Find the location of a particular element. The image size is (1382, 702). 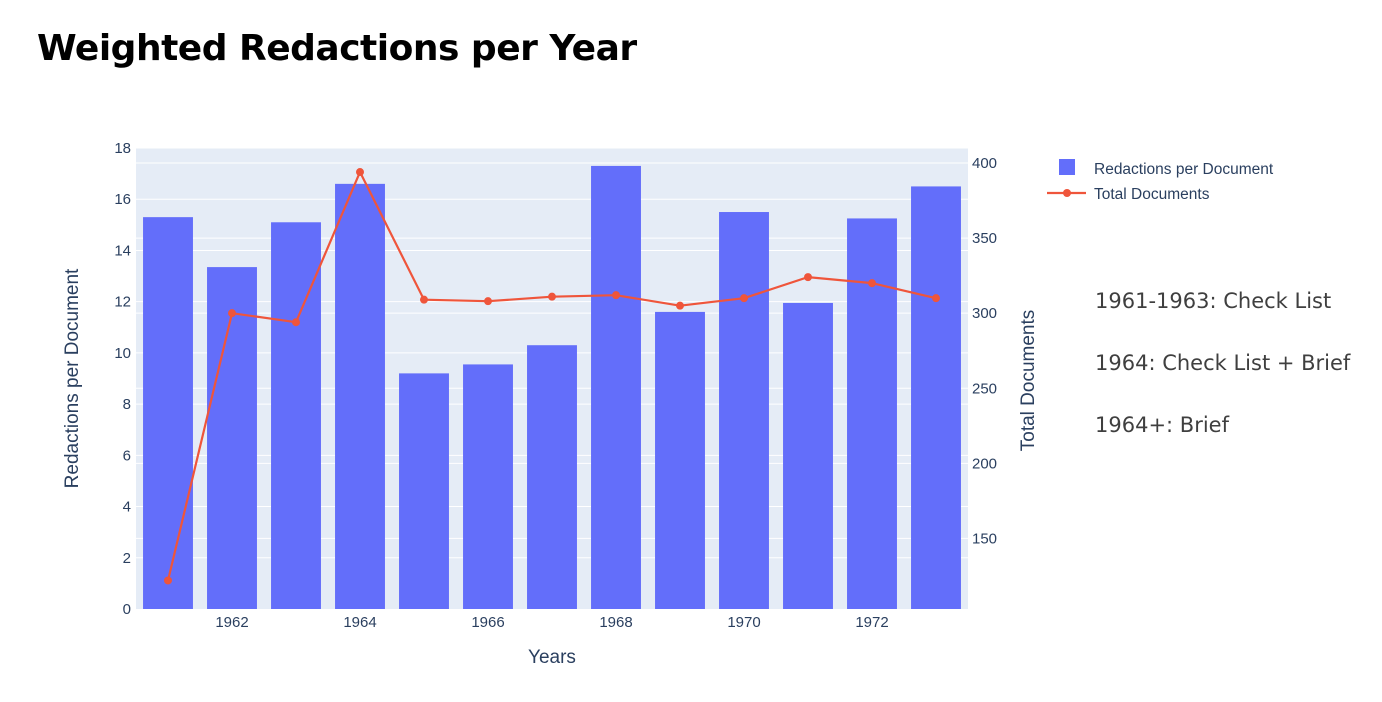

y-axis-right: 150 200 250 300 350 400 is located at coordinates (984, 351).